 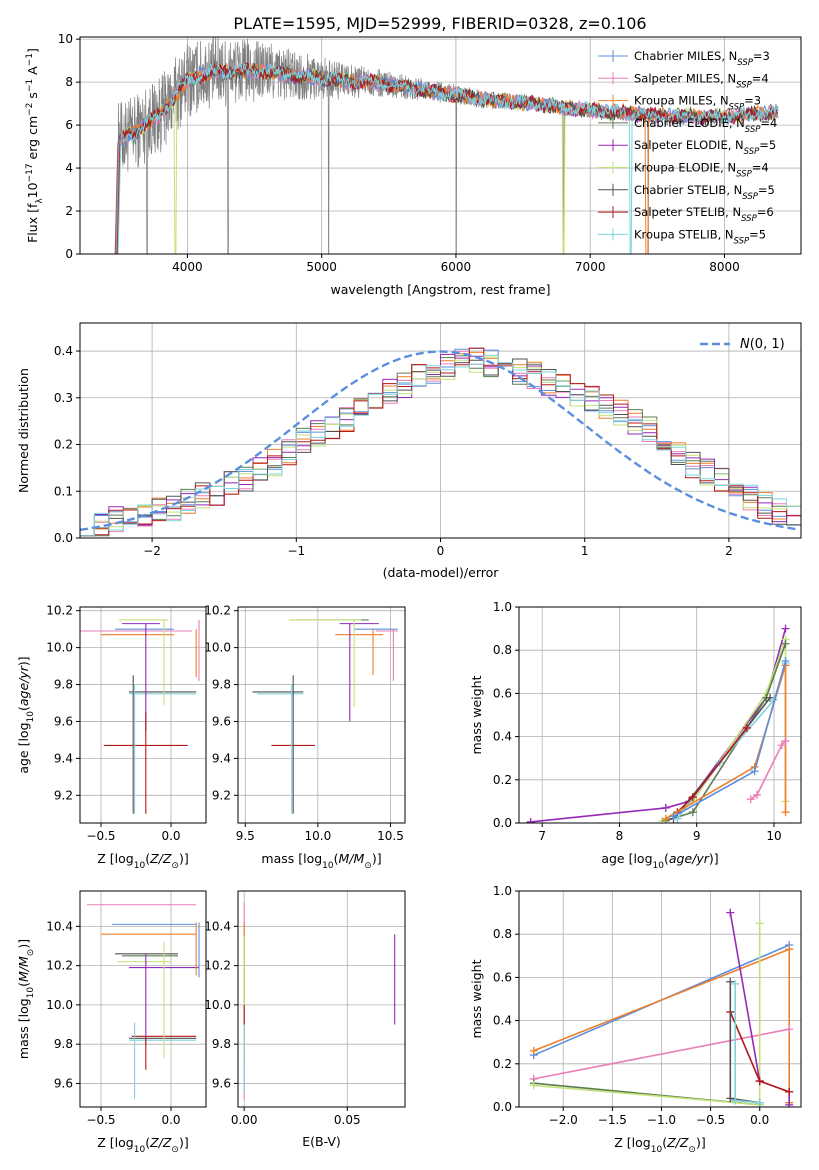 I want to click on legend-suffix: =3, so click(x=752, y=101).